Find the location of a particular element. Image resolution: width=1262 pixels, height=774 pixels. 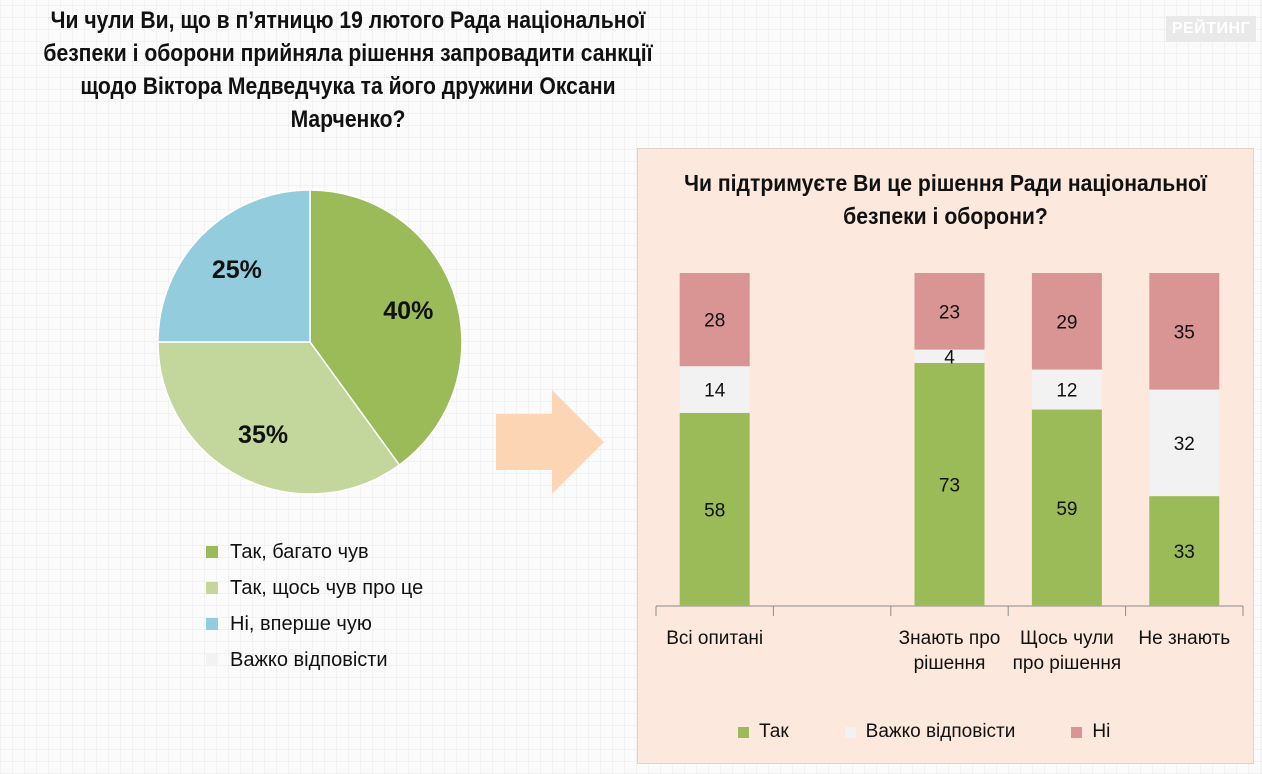

arrow-shape is located at coordinates (550, 442).